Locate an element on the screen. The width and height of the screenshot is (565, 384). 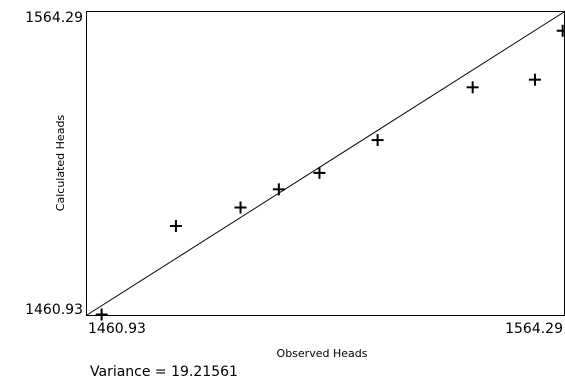
x-tick-right: 1564.29 is located at coordinates (534, 329).